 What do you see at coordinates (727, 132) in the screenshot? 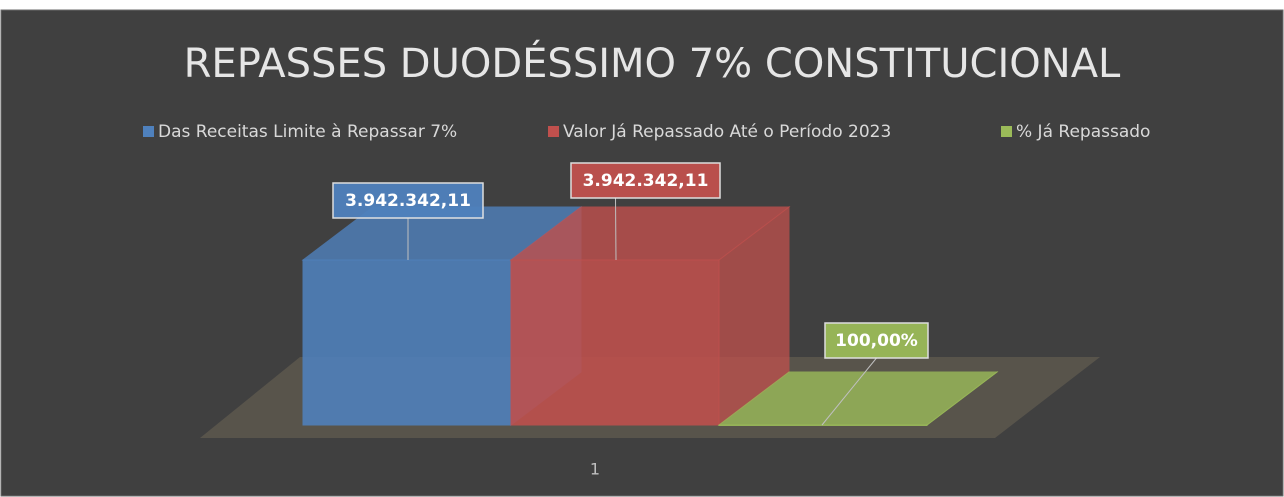
I see `legend-label: Valor Já Repassado Até o Período 2023` at bounding box center [727, 132].